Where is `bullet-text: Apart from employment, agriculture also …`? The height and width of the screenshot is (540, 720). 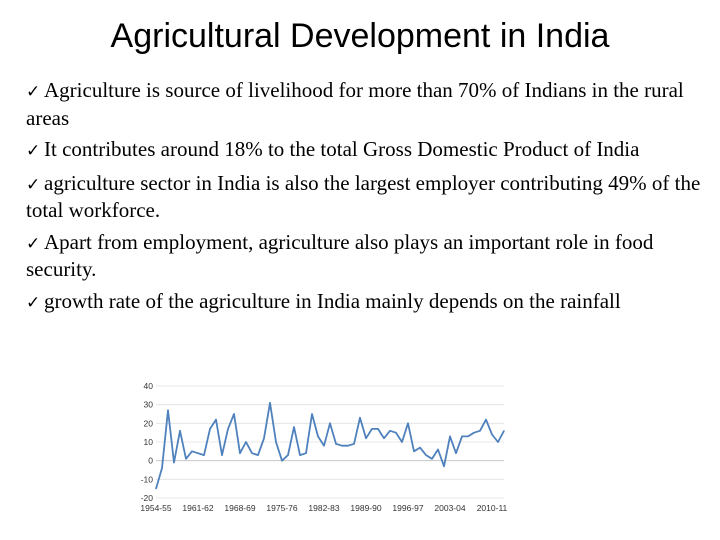 bullet-text: Apart from employment, agriculture also … is located at coordinates (340, 255).